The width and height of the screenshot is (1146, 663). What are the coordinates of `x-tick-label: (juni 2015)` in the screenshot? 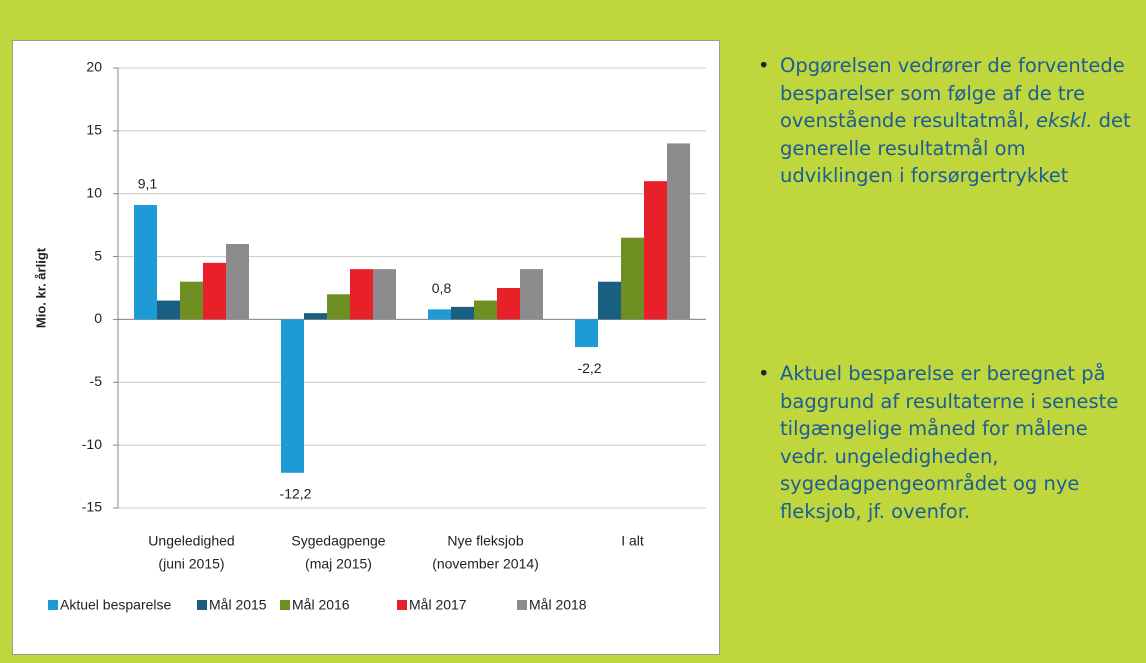 It's located at (191, 564).